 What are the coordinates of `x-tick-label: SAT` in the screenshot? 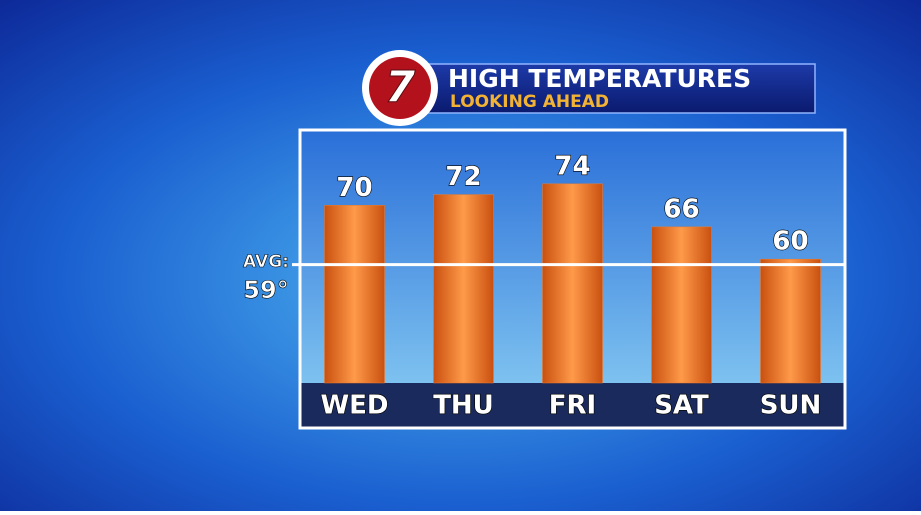 It's located at (681, 406).